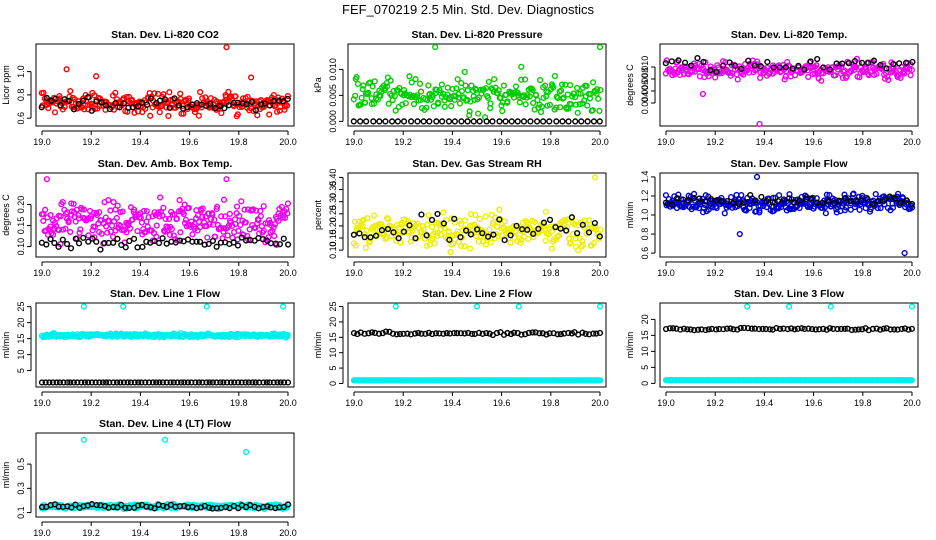  Describe the element at coordinates (645, 234) in the screenshot. I see `y-tick-label: 0.8` at that location.